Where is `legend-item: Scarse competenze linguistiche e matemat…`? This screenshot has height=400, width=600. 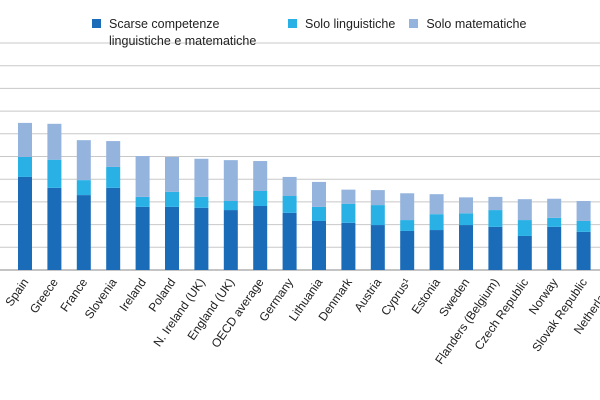
legend-item: Scarse competenze linguistiche e matemat… is located at coordinates (183, 33).